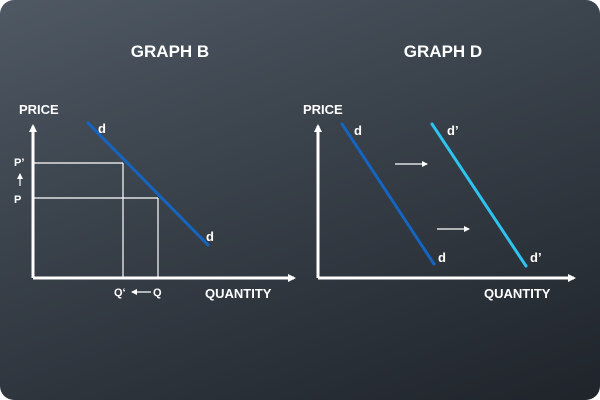 The width and height of the screenshot is (600, 400). What do you see at coordinates (479, 195) in the screenshot?
I see `graph-d-demand-curve-shifted` at bounding box center [479, 195].